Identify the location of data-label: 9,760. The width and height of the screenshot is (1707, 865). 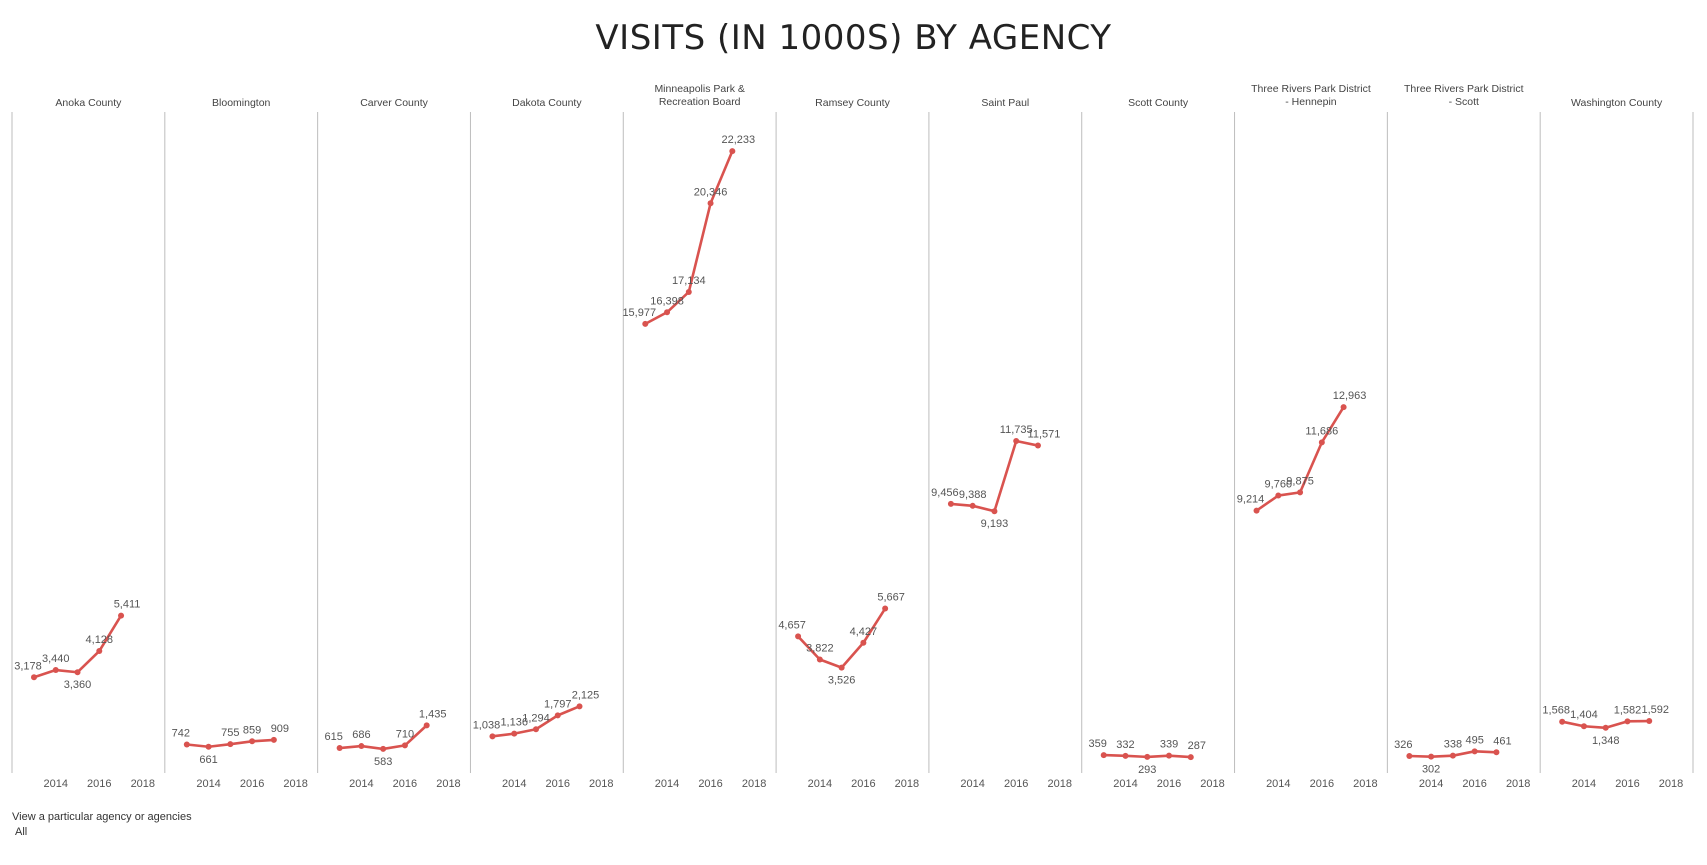
(1279, 485).